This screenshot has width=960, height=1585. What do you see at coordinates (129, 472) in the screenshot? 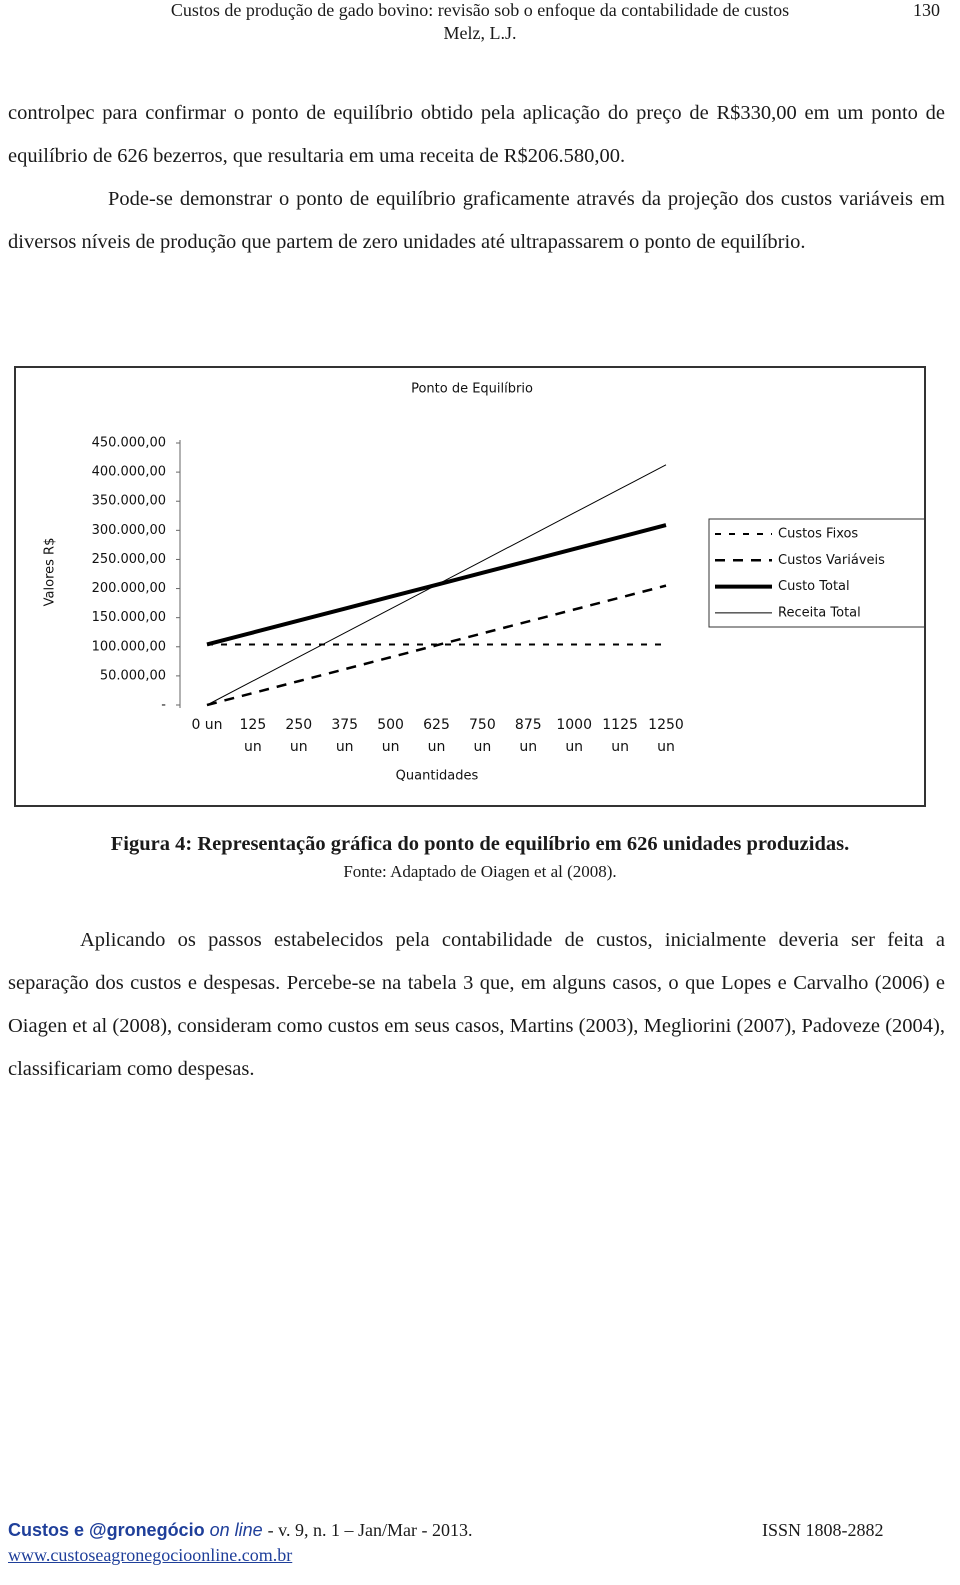
I see `y-tick-label: 400.000,00` at bounding box center [129, 472].